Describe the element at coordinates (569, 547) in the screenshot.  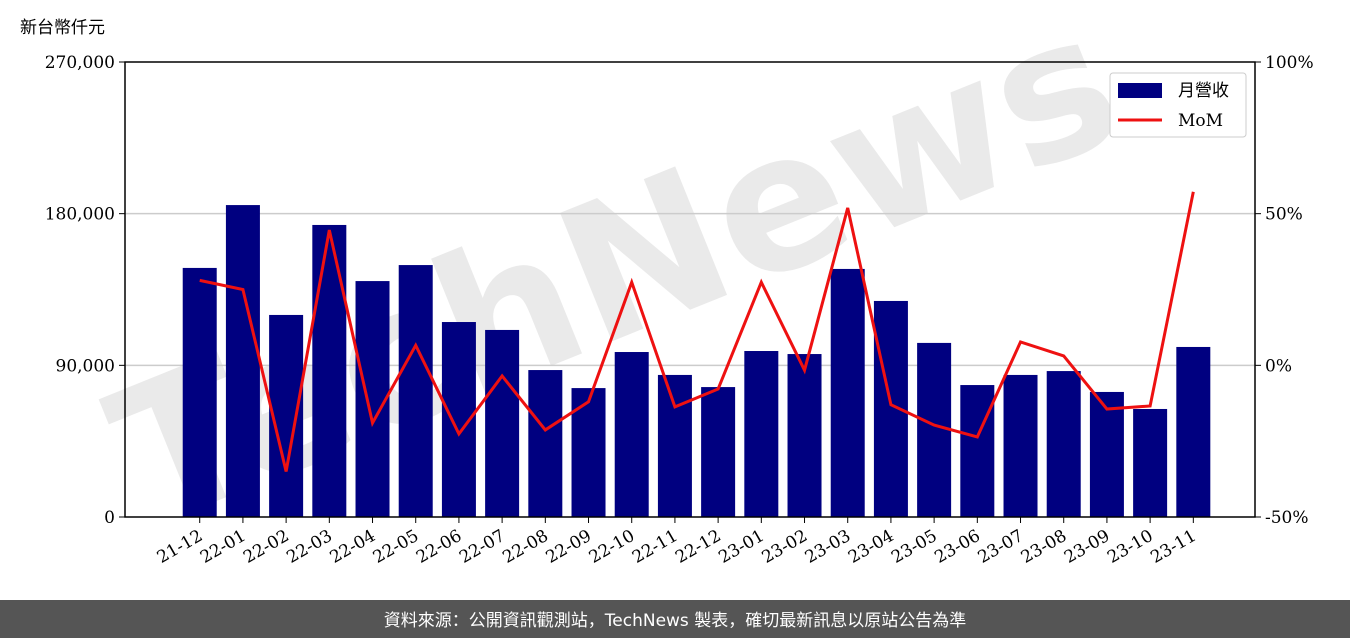
I see `x-tick-label: 22-09` at that location.